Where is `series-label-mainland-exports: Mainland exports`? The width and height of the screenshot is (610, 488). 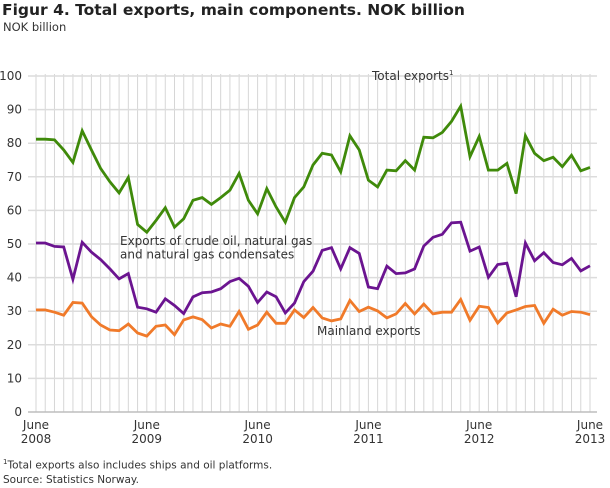
series-label-mainland-exports: Mainland exports is located at coordinates (369, 331).